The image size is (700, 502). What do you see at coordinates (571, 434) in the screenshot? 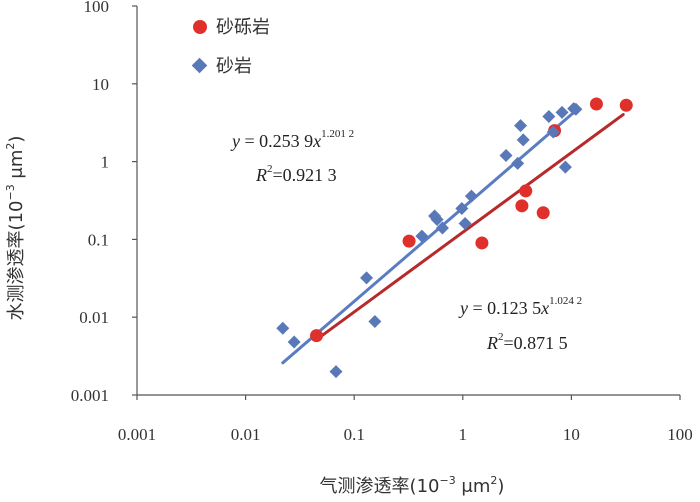
I see `x-tick-label: 10` at bounding box center [571, 434].